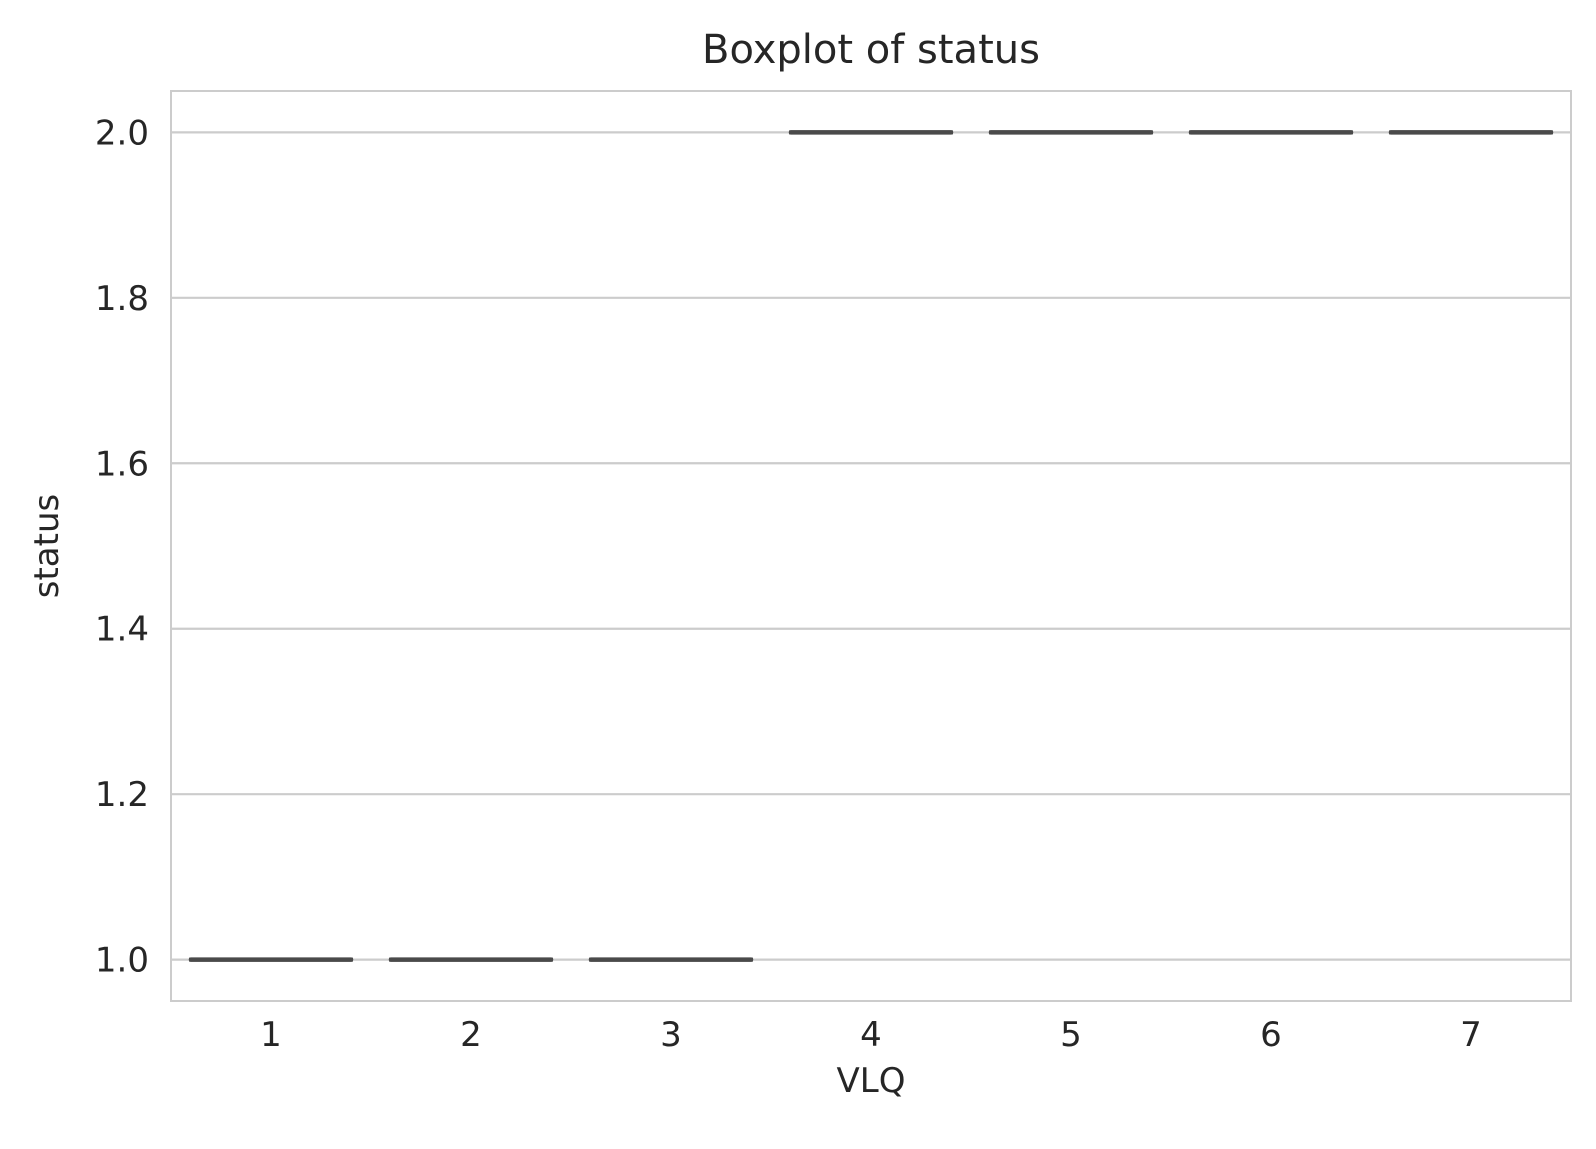  Describe the element at coordinates (122, 464) in the screenshot. I see `y-tick-label: 1.6` at that location.